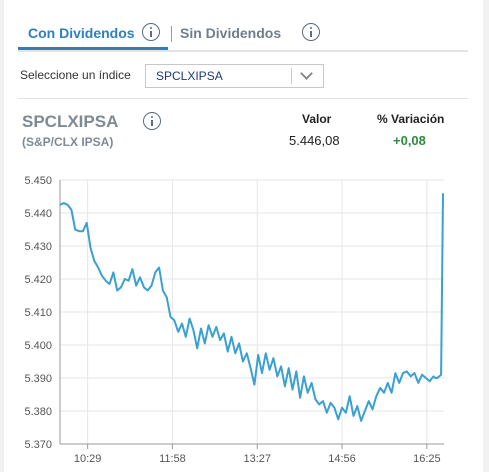 Image resolution: width=489 pixels, height=472 pixels. Describe the element at coordinates (314, 140) in the screenshot. I see `valor-value: 5.446,08` at that location.